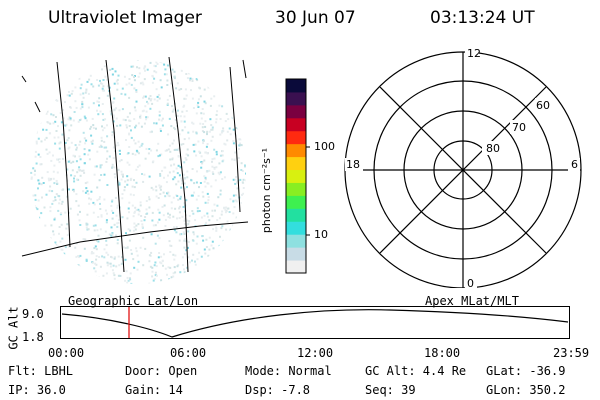 The height and width of the screenshot is (400, 600). Describe the element at coordinates (133, 301) in the screenshot. I see `timeline-left-label: Geographic Lat/Lon` at that location.